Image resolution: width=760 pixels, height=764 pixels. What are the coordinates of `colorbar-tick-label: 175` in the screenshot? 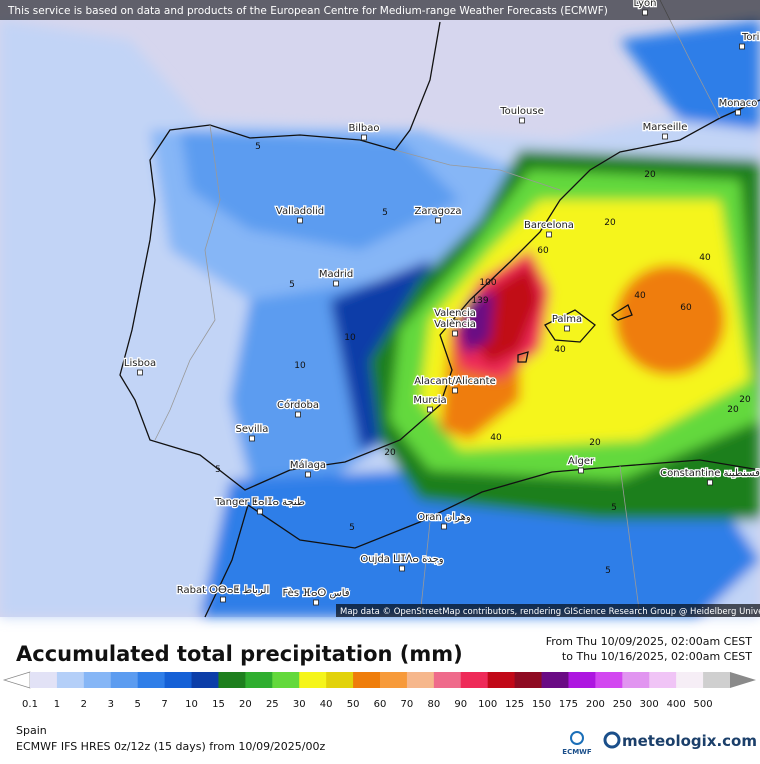 It's located at (568, 704).